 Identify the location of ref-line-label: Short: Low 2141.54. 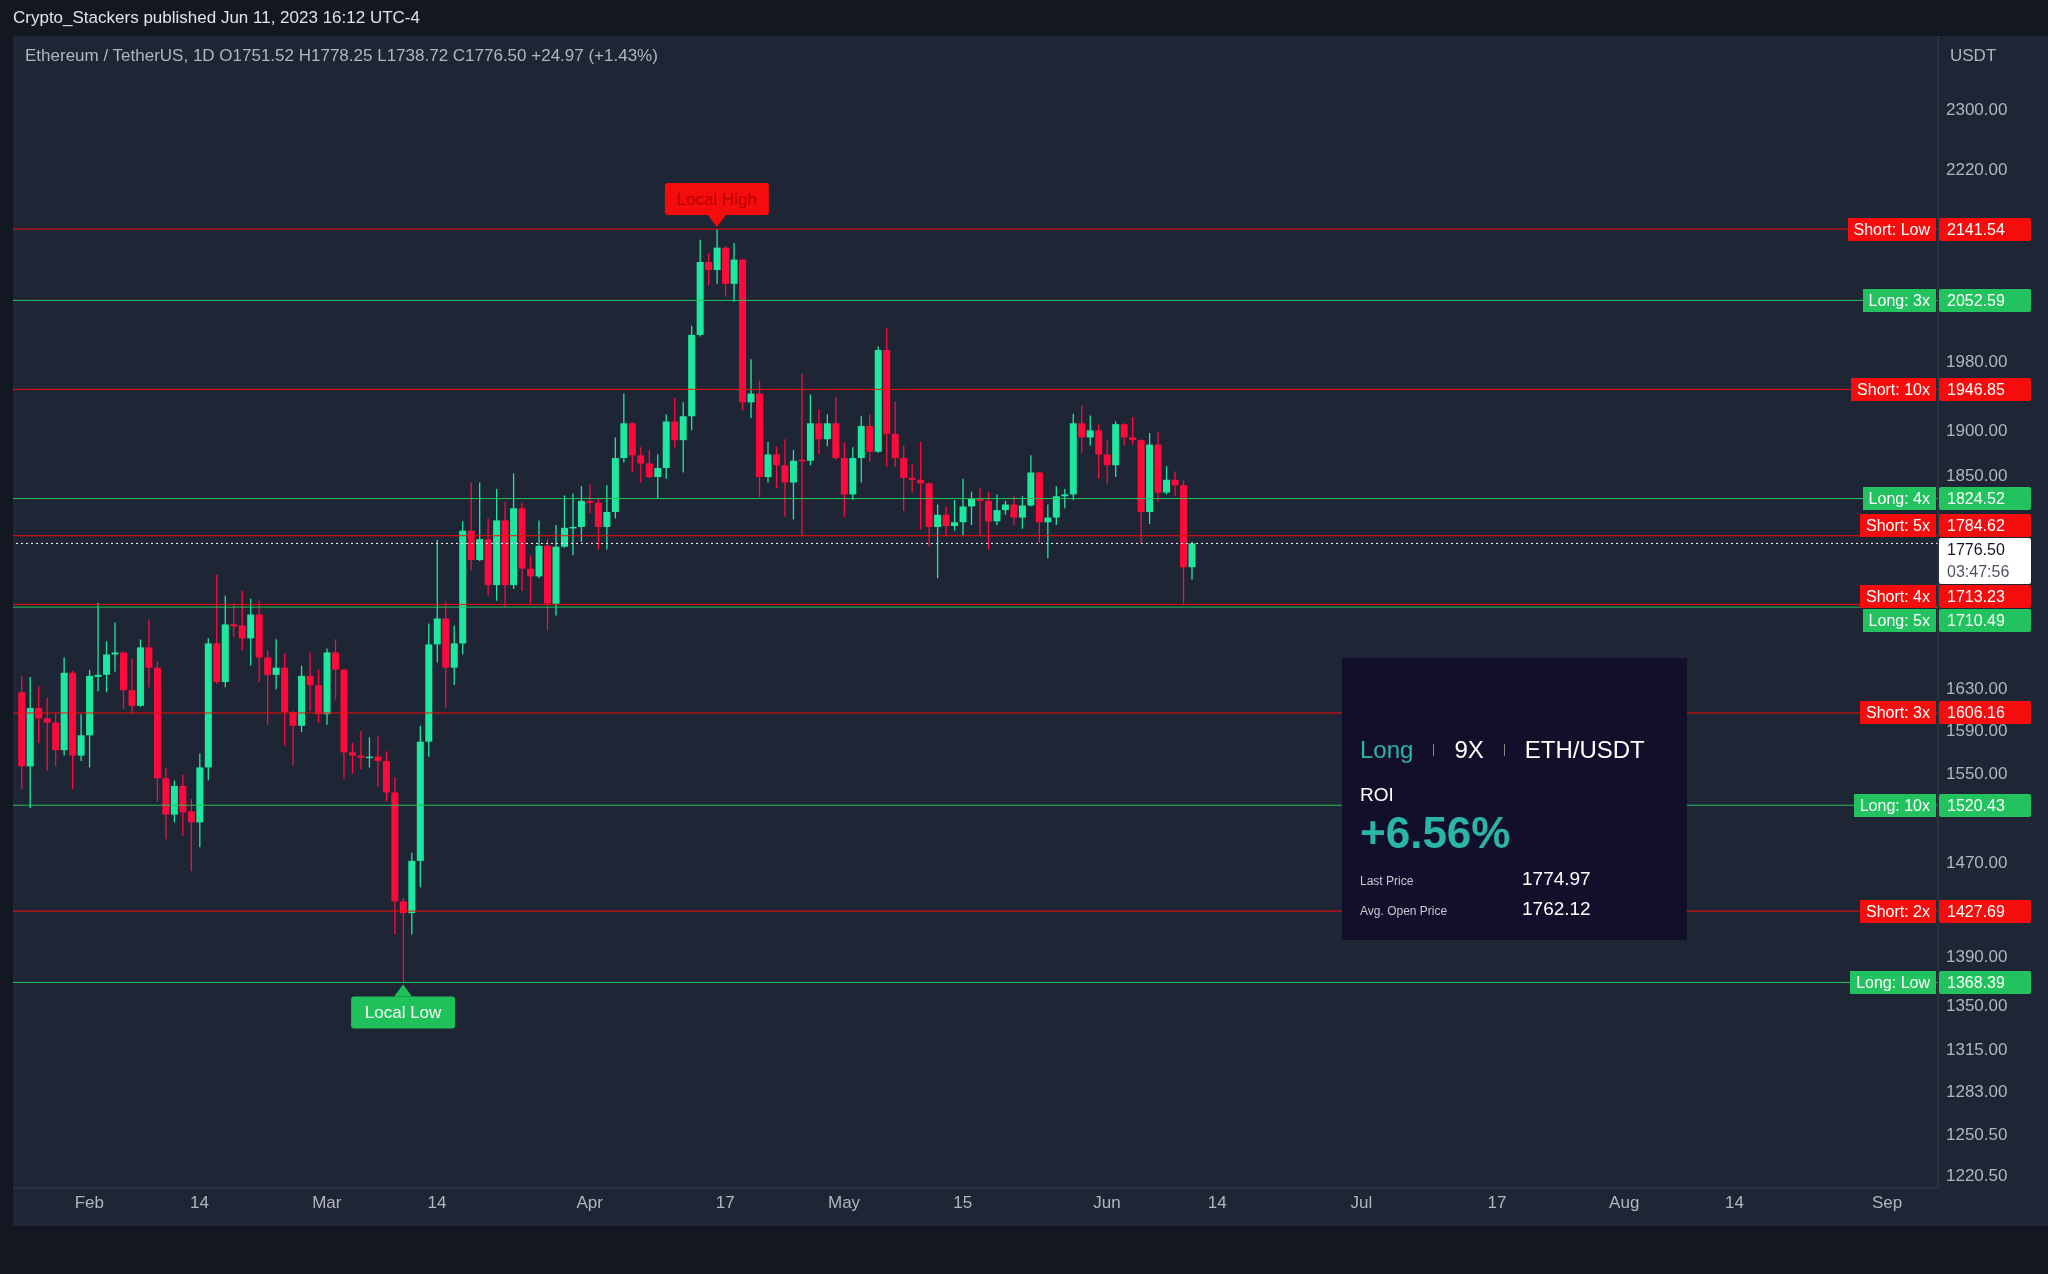
(1929, 229).